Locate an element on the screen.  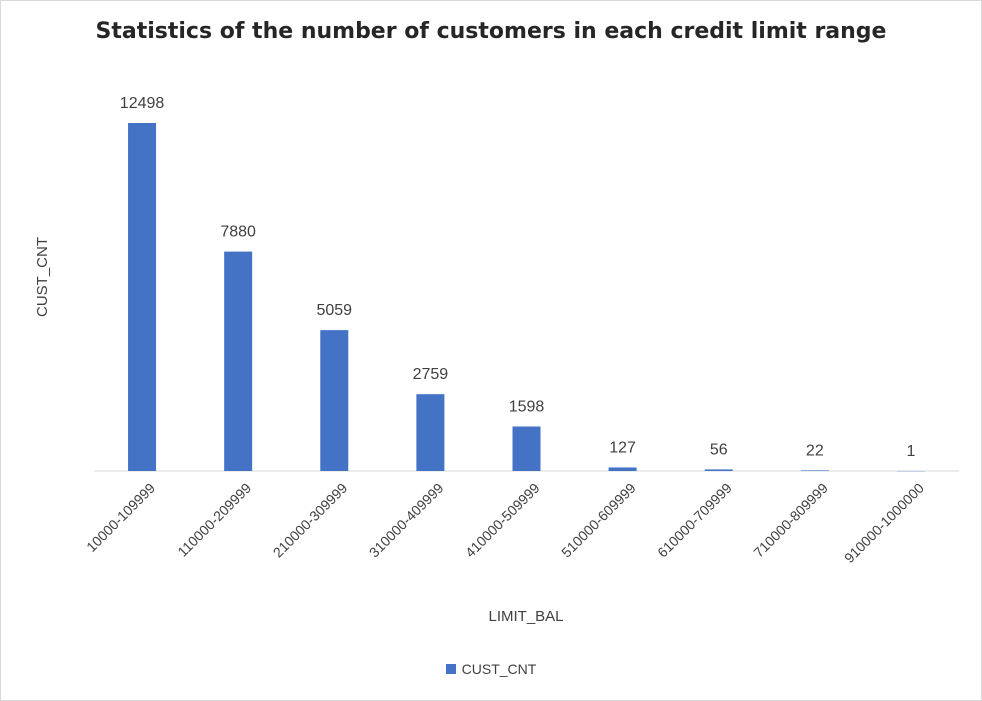
x-tick-label-910000-1000000: 910000-1000000 is located at coordinates (884, 523).